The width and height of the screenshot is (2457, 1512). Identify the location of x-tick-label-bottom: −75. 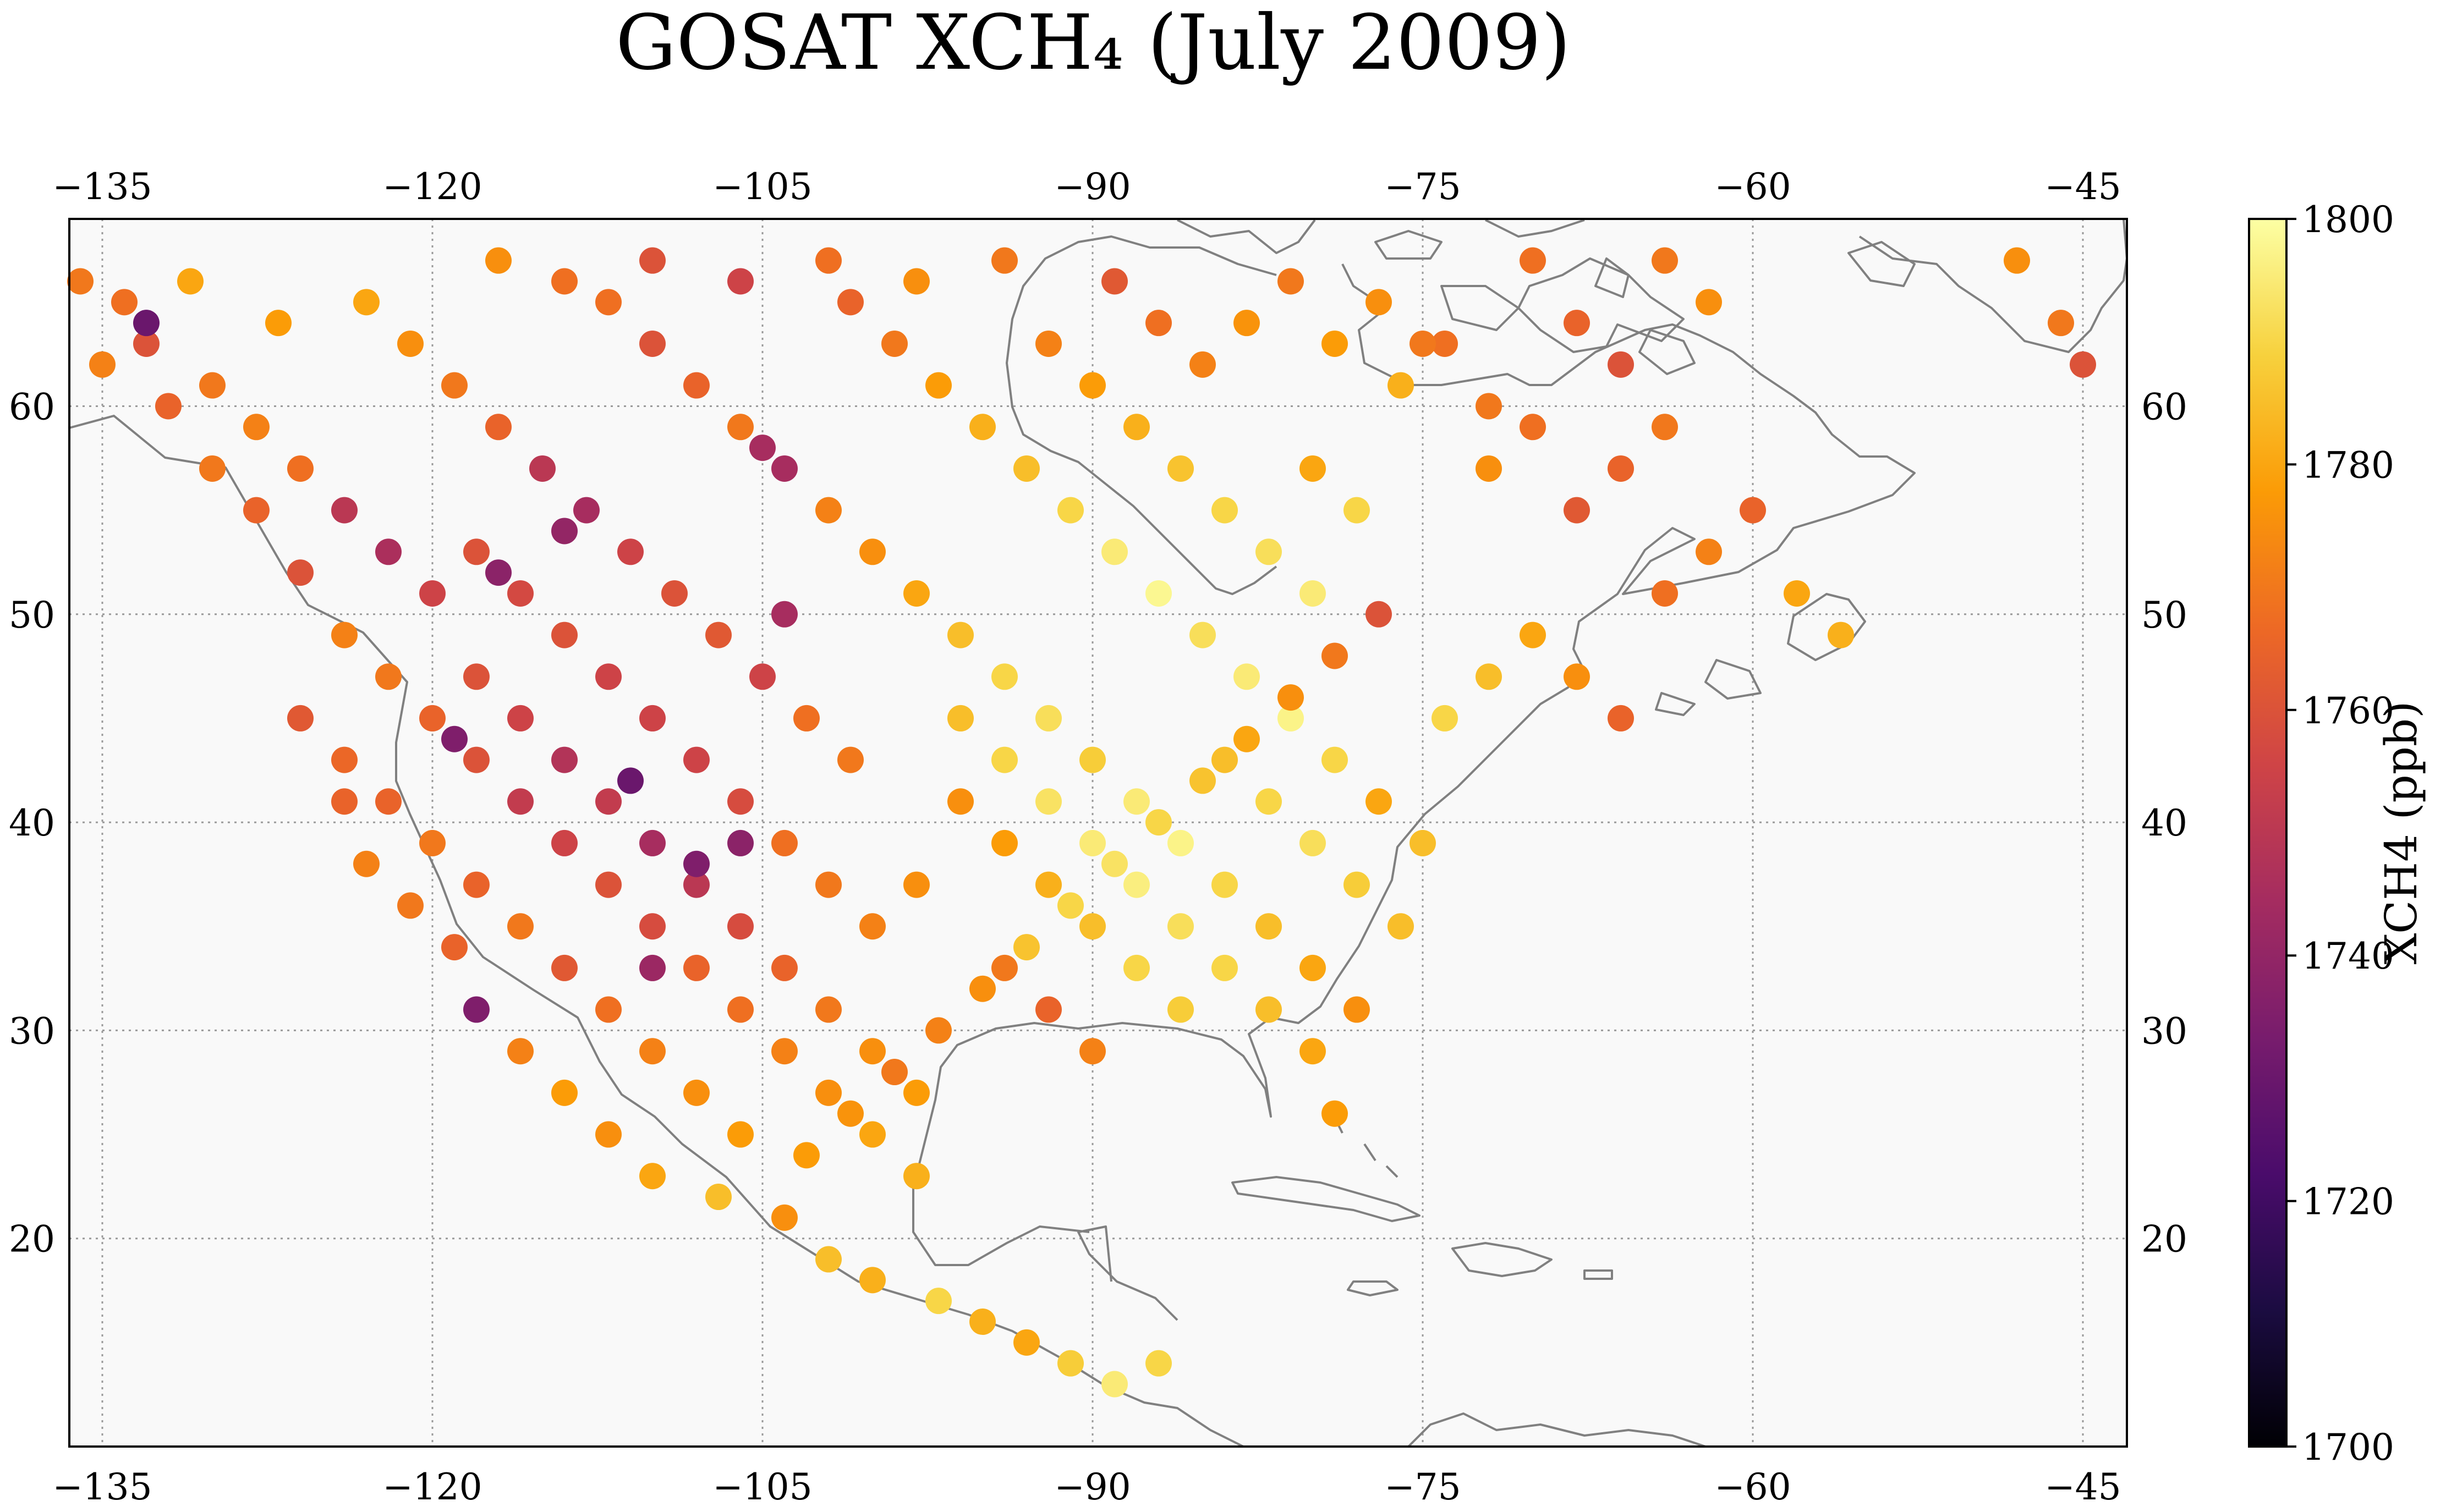
(1422, 1487).